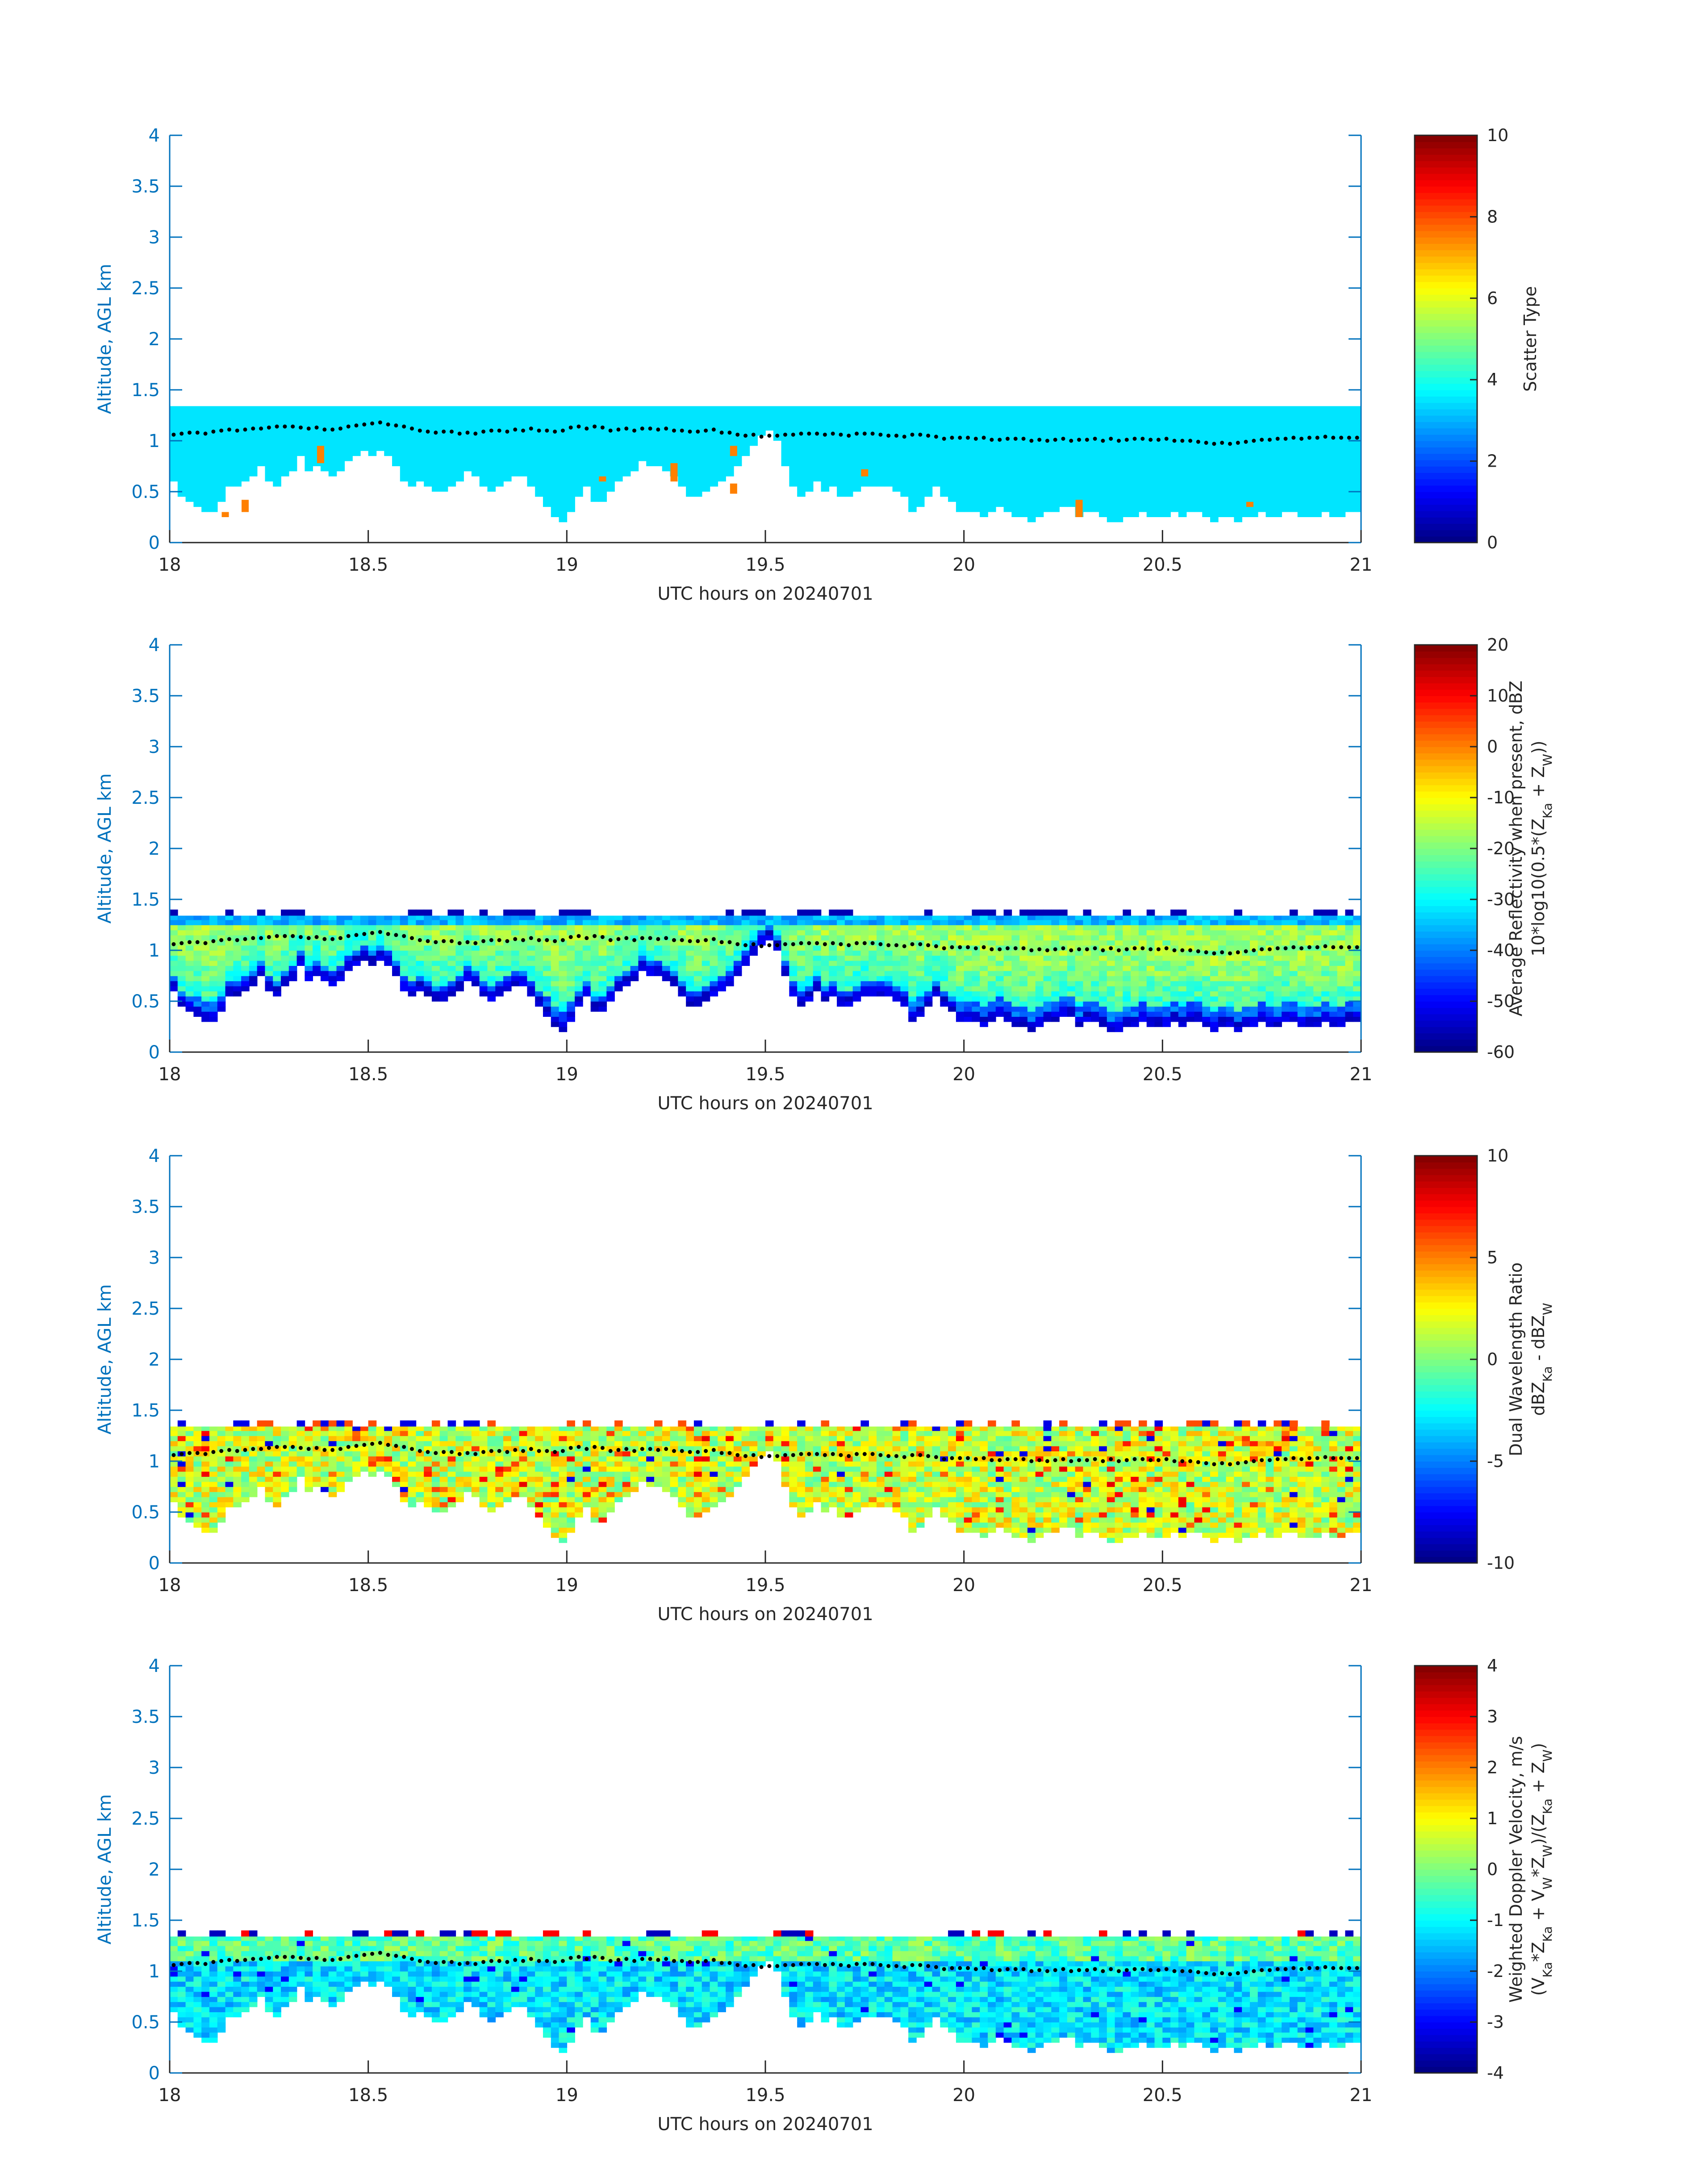  What do you see at coordinates (170, 565) in the screenshot?
I see `x-tick-label: 18` at bounding box center [170, 565].